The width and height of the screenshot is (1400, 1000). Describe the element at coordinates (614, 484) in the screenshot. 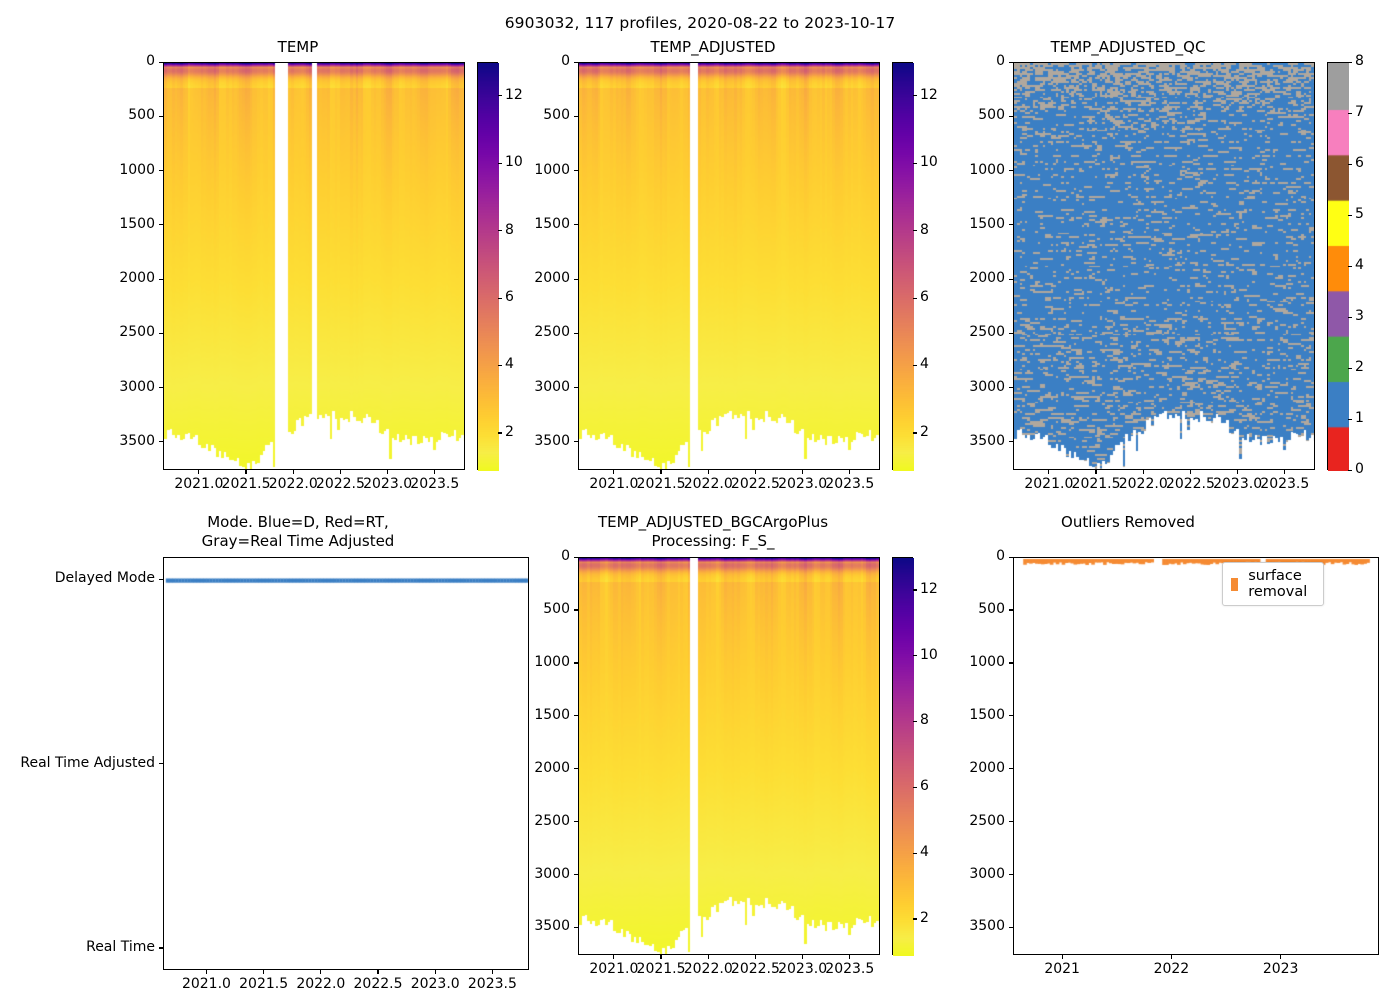

I see `tadj-xlabel-0: 2021.0` at that location.